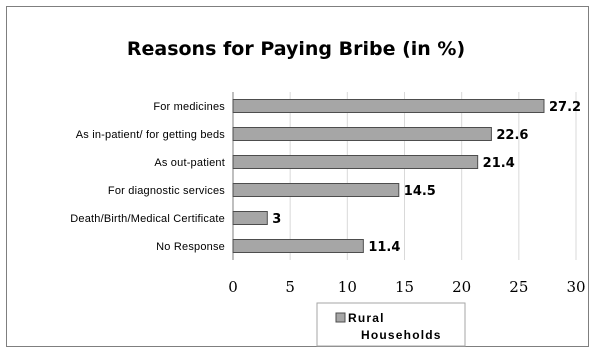 This screenshot has height=355, width=597. Describe the element at coordinates (276, 219) in the screenshot. I see `value-label: 3` at that location.